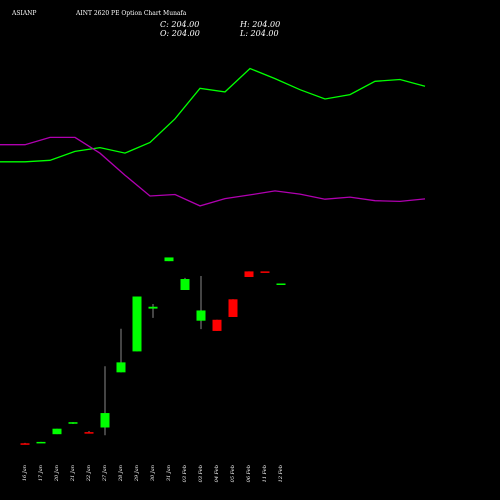  What do you see at coordinates (169, 473) in the screenshot?
I see `x-tick-label: 31 Jan` at bounding box center [169, 473].